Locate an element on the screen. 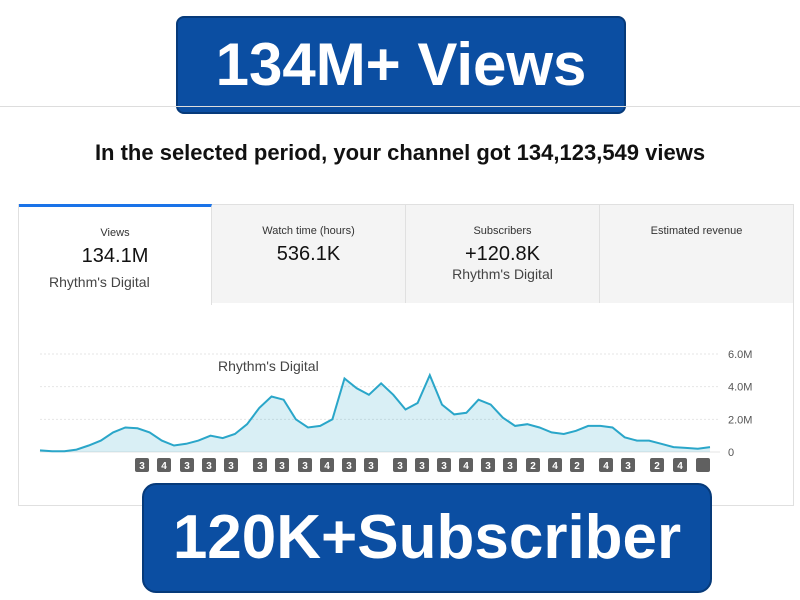  area is located at coordinates (375, 413).